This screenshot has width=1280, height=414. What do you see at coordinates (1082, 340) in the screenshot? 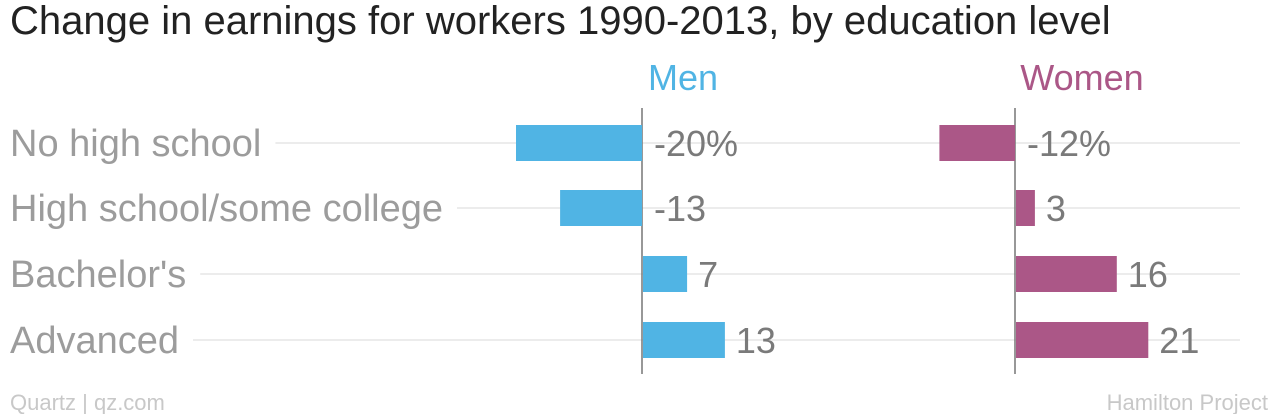
I see `bar-women-advanced` at bounding box center [1082, 340].